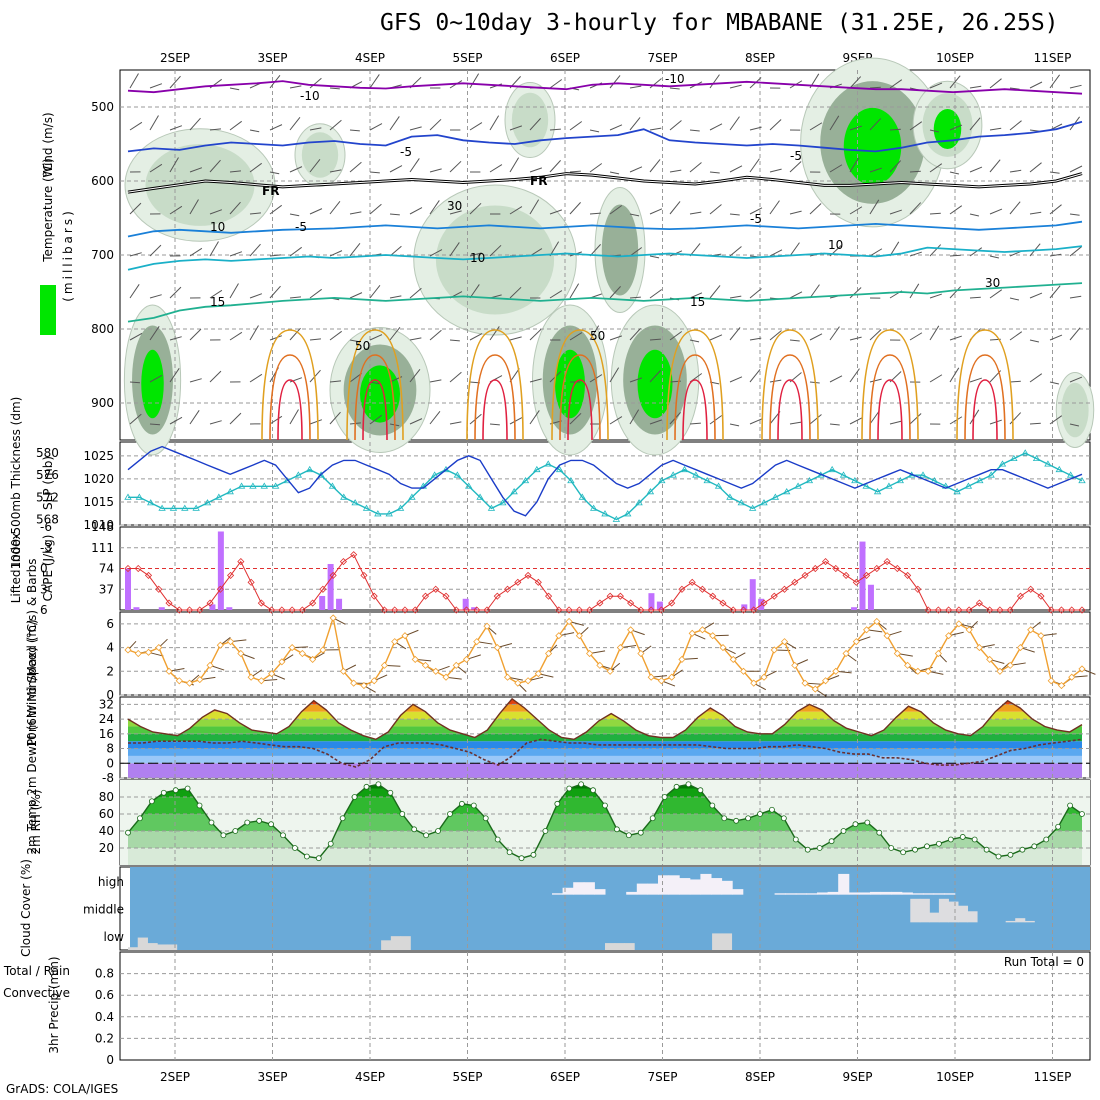  What do you see at coordinates (44, 569) in the screenshot?
I see `li-tick-label: 0` at bounding box center [44, 569].